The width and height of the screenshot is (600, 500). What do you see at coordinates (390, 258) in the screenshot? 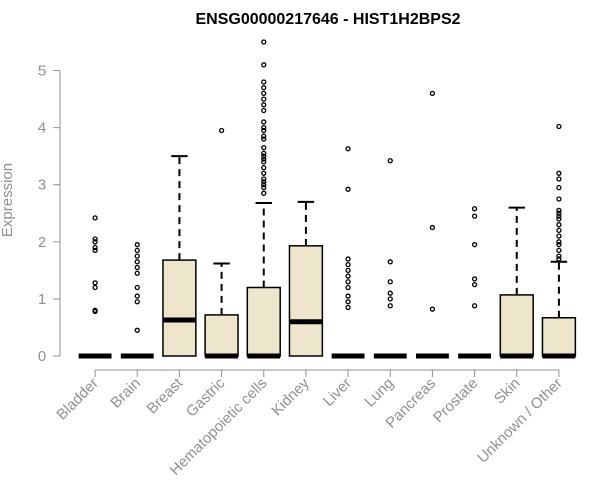
I see `box-lung` at bounding box center [390, 258].